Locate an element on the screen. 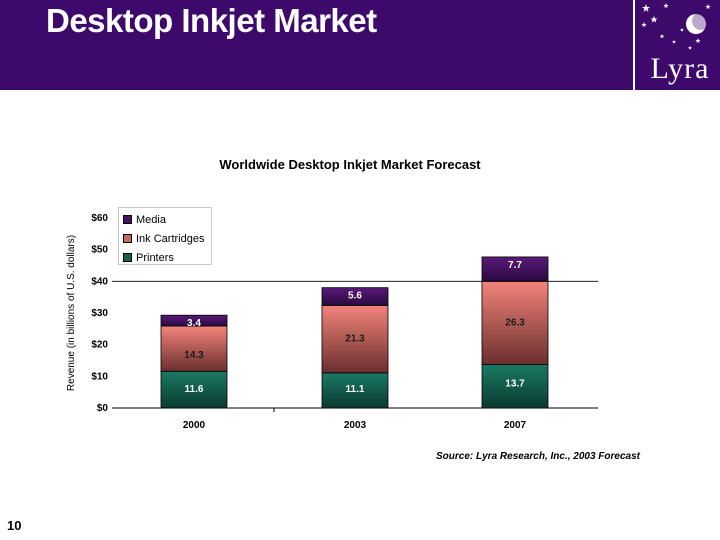  legend-label-printers: Printers is located at coordinates (155, 257).